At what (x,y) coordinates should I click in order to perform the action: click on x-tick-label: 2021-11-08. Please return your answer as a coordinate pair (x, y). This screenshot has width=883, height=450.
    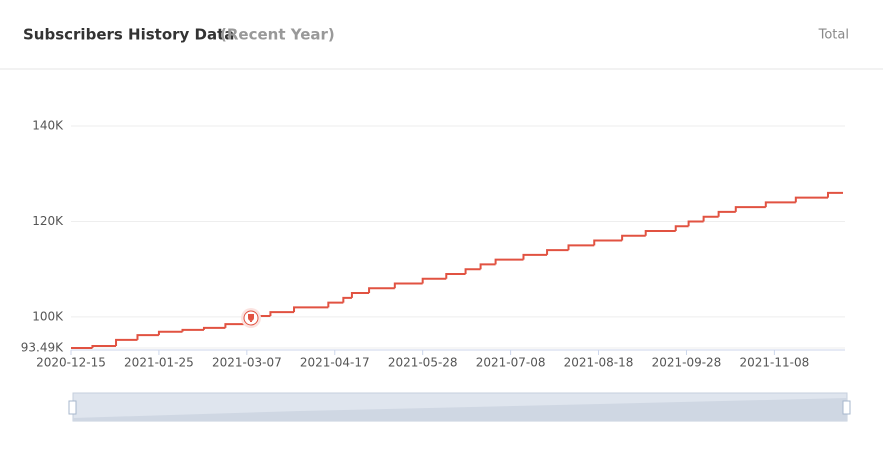
    Looking at the image, I should click on (775, 363).